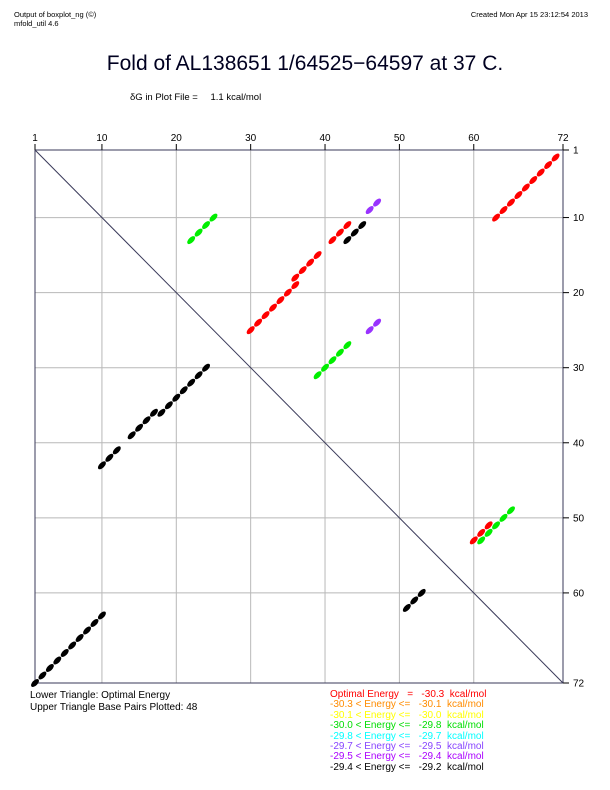  What do you see at coordinates (35, 138) in the screenshot?
I see `x-tick-label: 1` at bounding box center [35, 138].